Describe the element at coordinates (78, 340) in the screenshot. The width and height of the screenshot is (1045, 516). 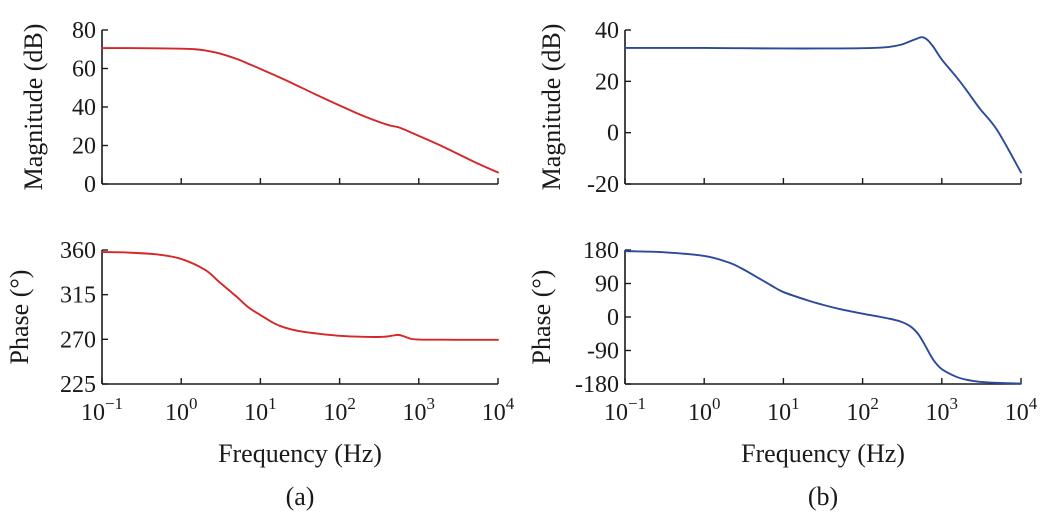
I see `y-tick-label: 270` at that location.